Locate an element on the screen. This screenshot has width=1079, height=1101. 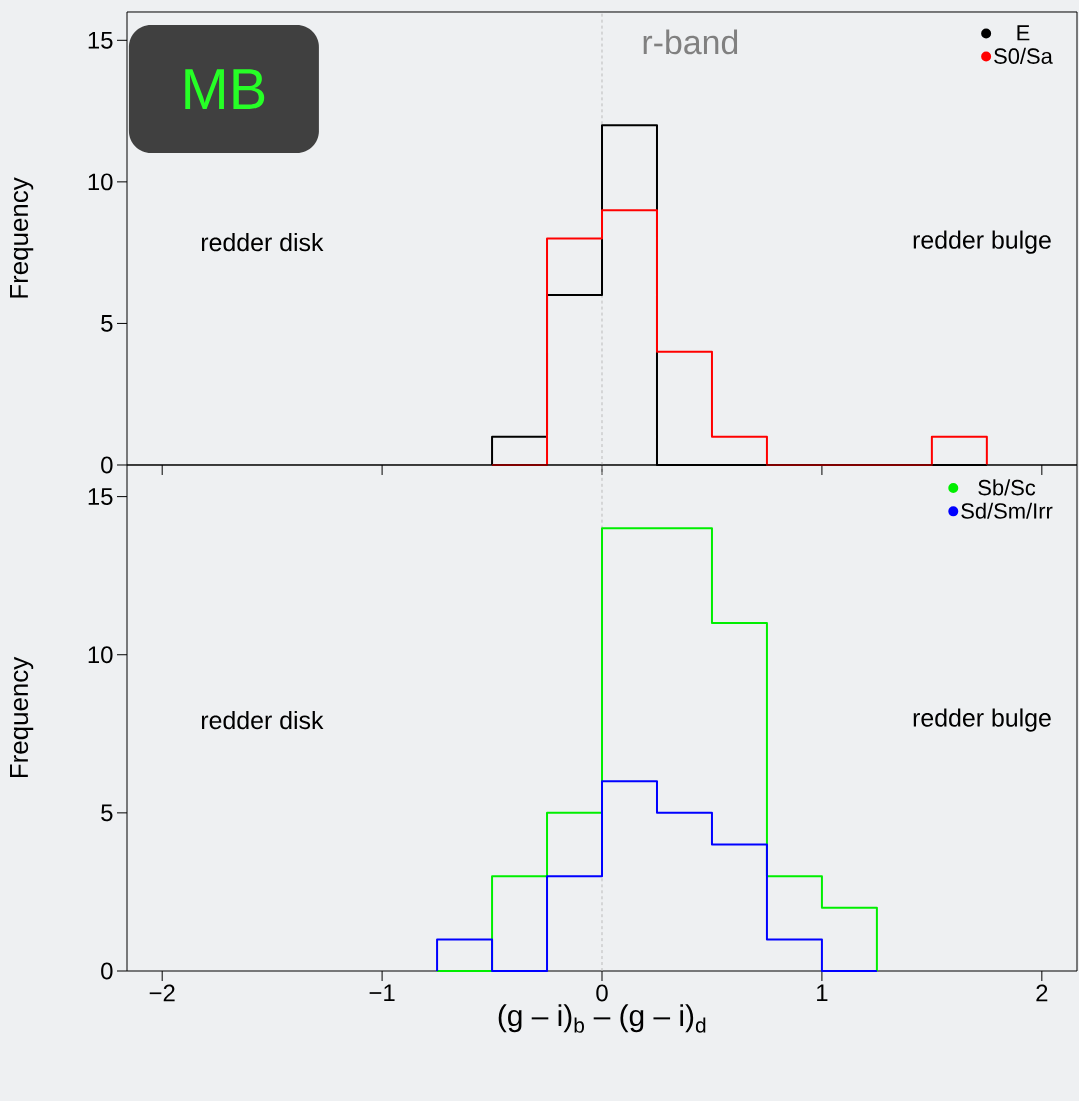
legend-label: S0/Sa is located at coordinates (1023, 55).